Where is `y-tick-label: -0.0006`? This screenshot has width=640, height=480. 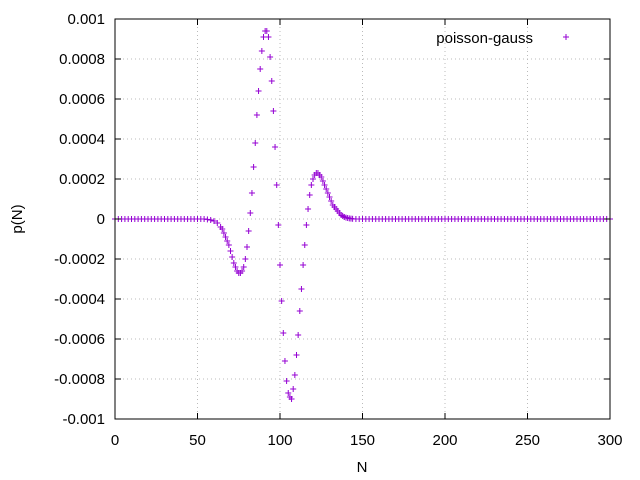
y-tick-label: -0.0006 is located at coordinates (79, 339).